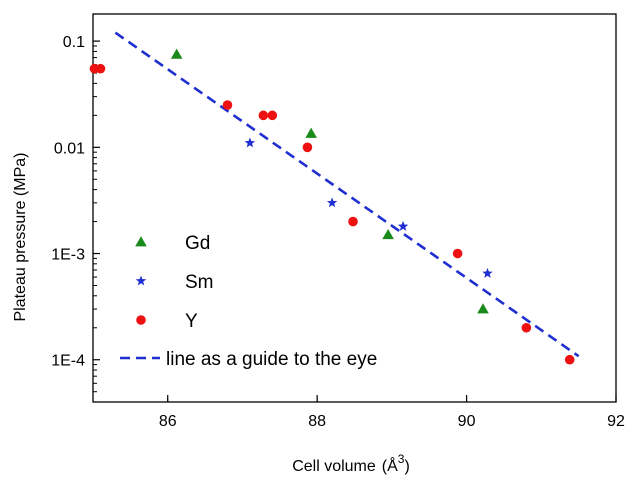 This screenshot has height=478, width=626. I want to click on y-tick-label: 1E-4, so click(68, 361).